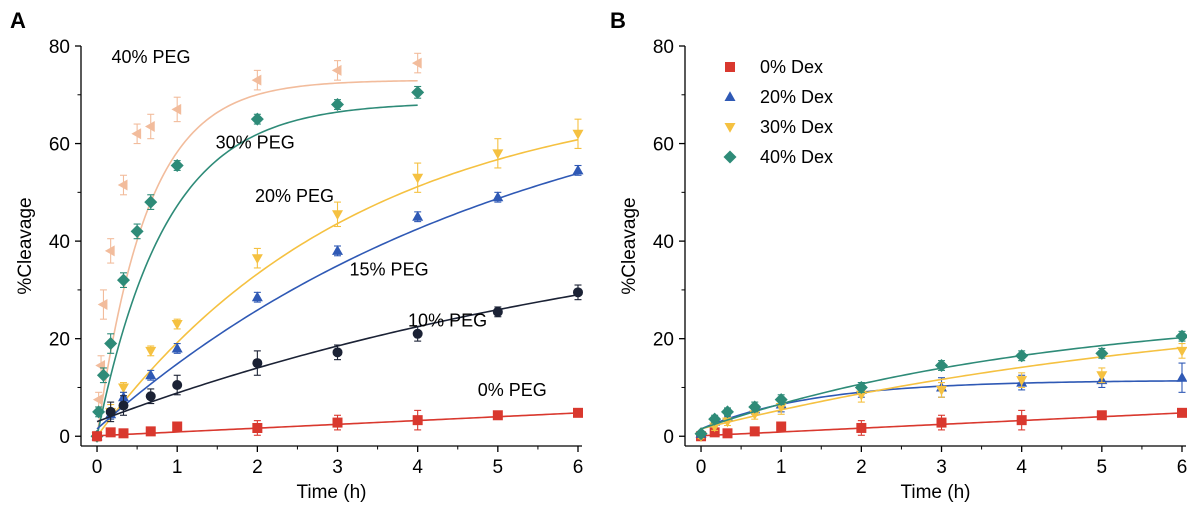  Describe the element at coordinates (791, 67) in the screenshot. I see `panel-b-legend-label: 0% Dex` at that location.